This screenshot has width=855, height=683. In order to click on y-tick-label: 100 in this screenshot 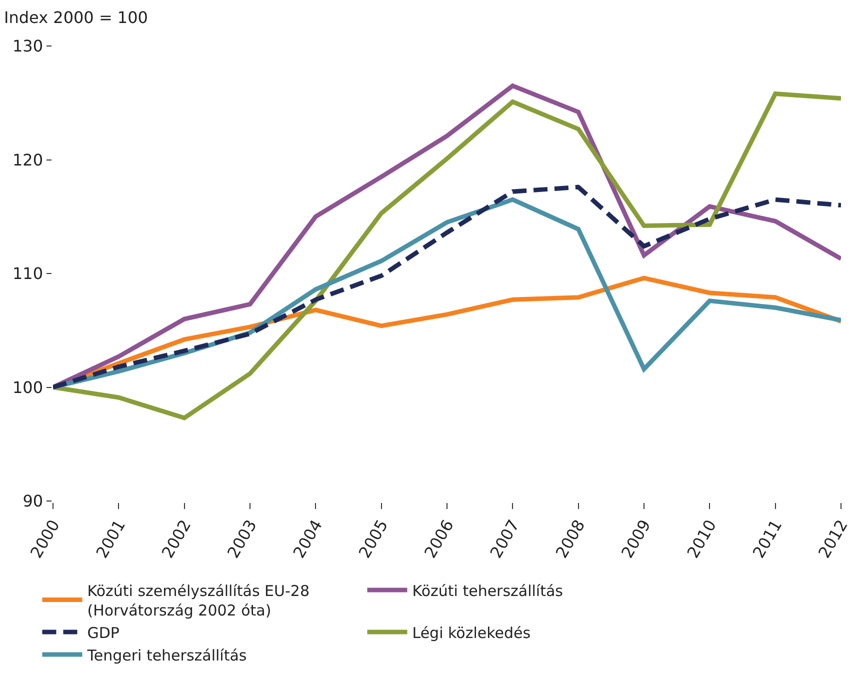, I will do `click(28, 387)`.